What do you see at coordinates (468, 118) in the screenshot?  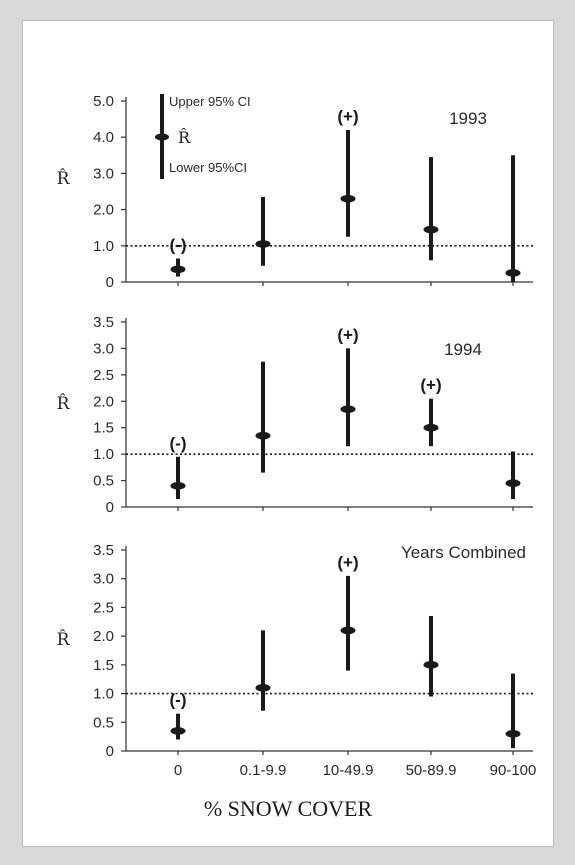 I see `panel-title: 1993` at bounding box center [468, 118].